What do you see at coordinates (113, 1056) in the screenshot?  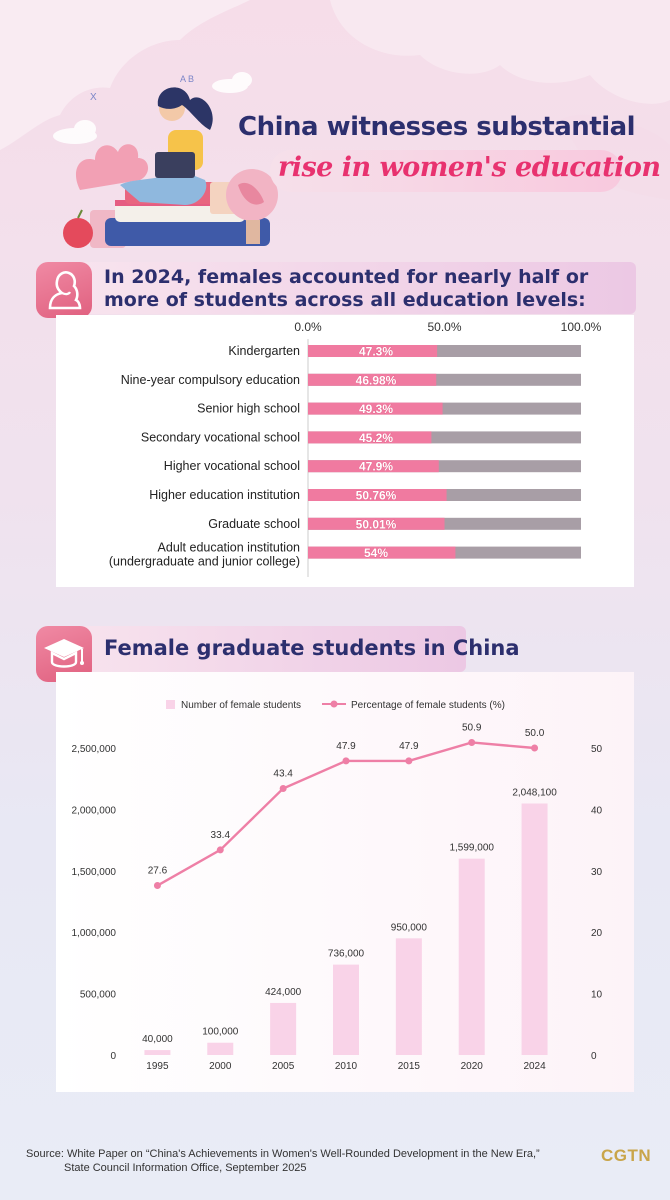 I see `y-left-tick-label: 0` at bounding box center [113, 1056].